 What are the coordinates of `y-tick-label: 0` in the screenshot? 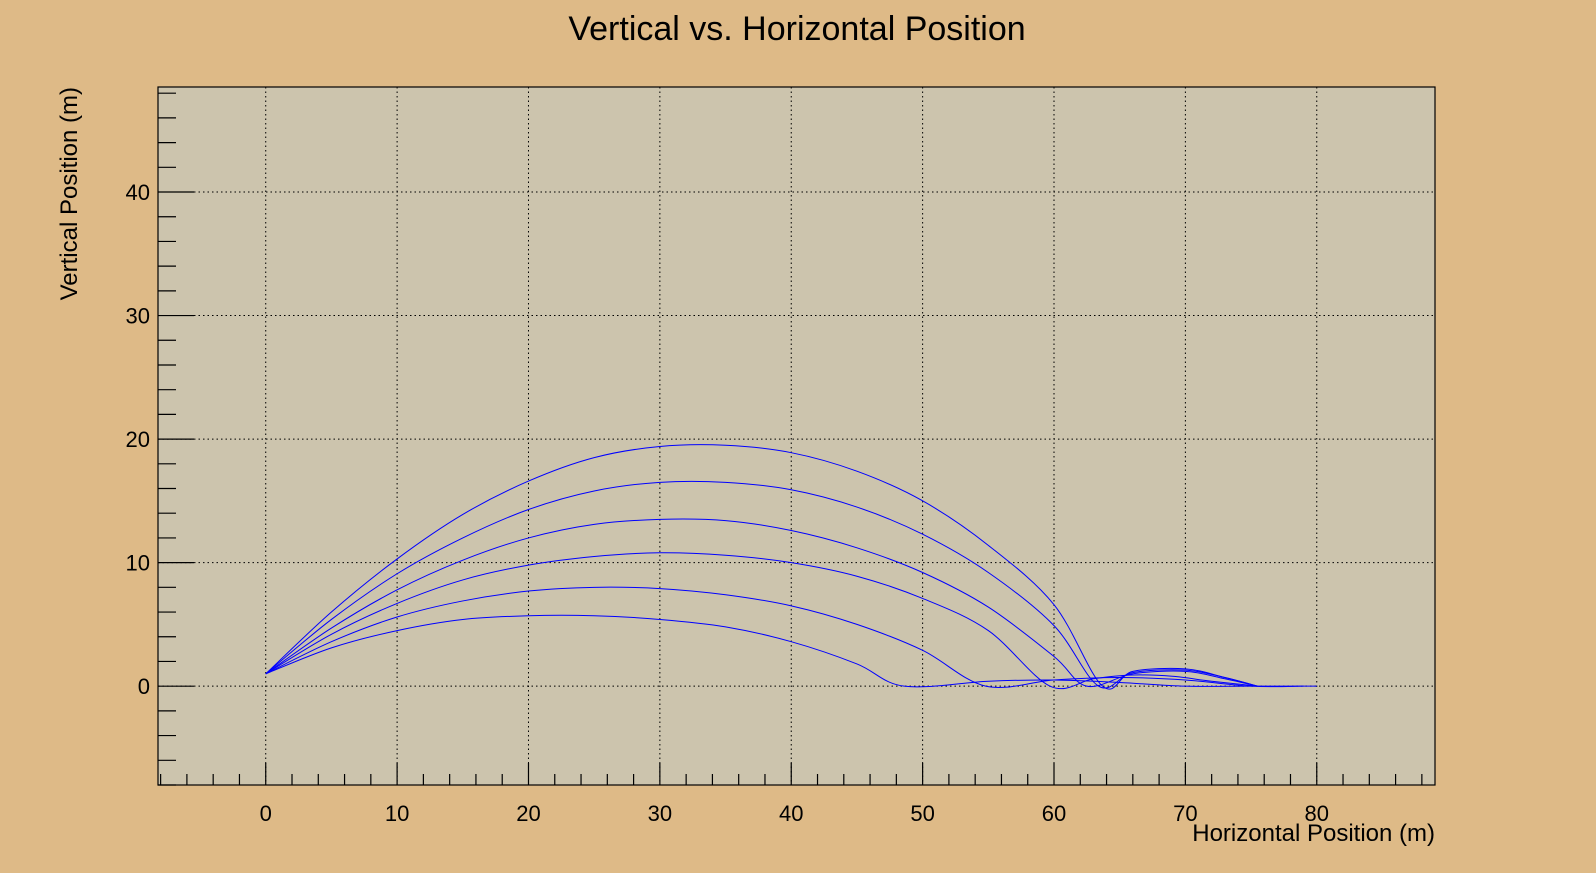 It's located at (144, 686).